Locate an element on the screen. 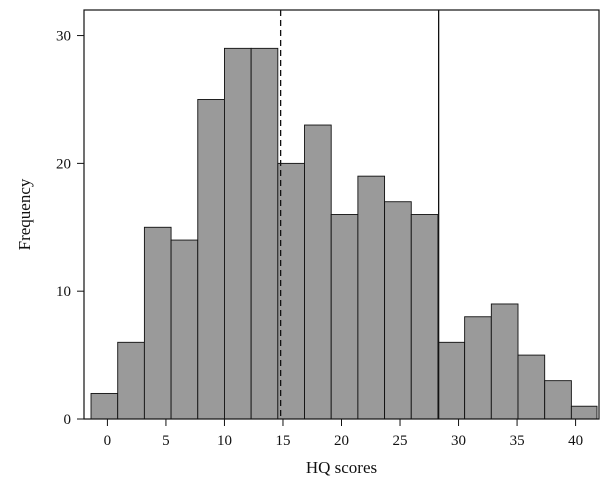  x-tick-label: 25 is located at coordinates (400, 441).